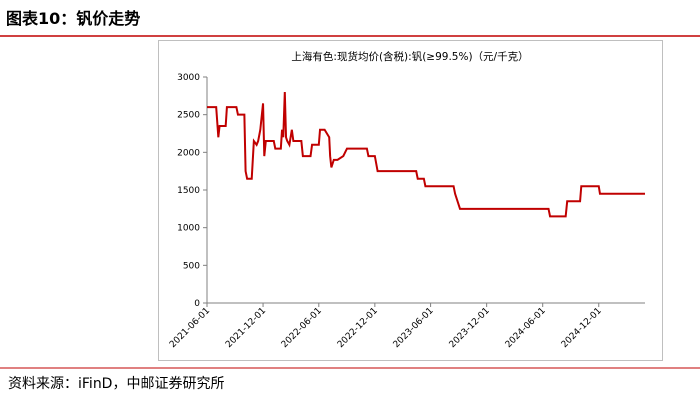 The width and height of the screenshot is (700, 404). Describe the element at coordinates (116, 384) in the screenshot. I see `source-note: 资料来源：iFinD，中邮证券研究所` at that location.